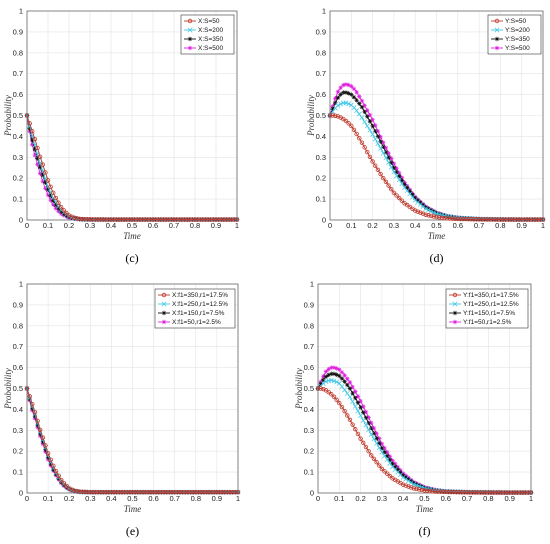 Image resolution: width=550 pixels, height=544 pixels. Describe the element at coordinates (360, 498) in the screenshot. I see `x-tick-label: 0.2` at that location.